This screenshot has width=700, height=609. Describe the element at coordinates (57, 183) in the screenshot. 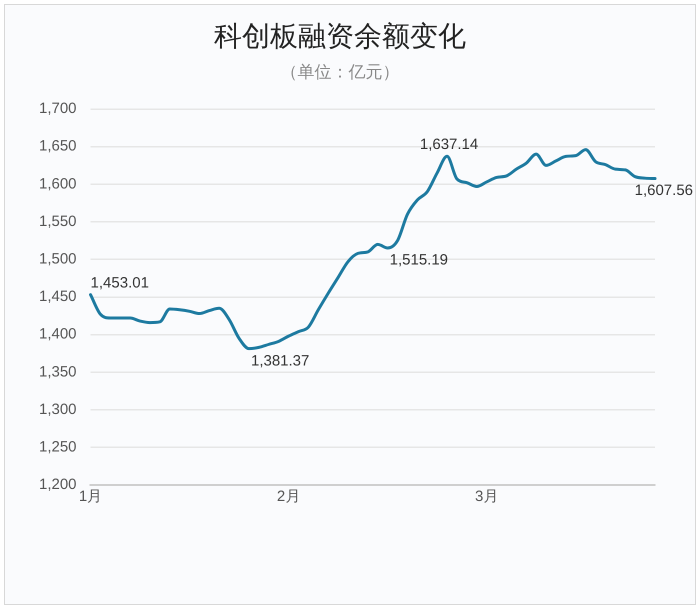

I see `y-tick-label: 1,600` at that location.